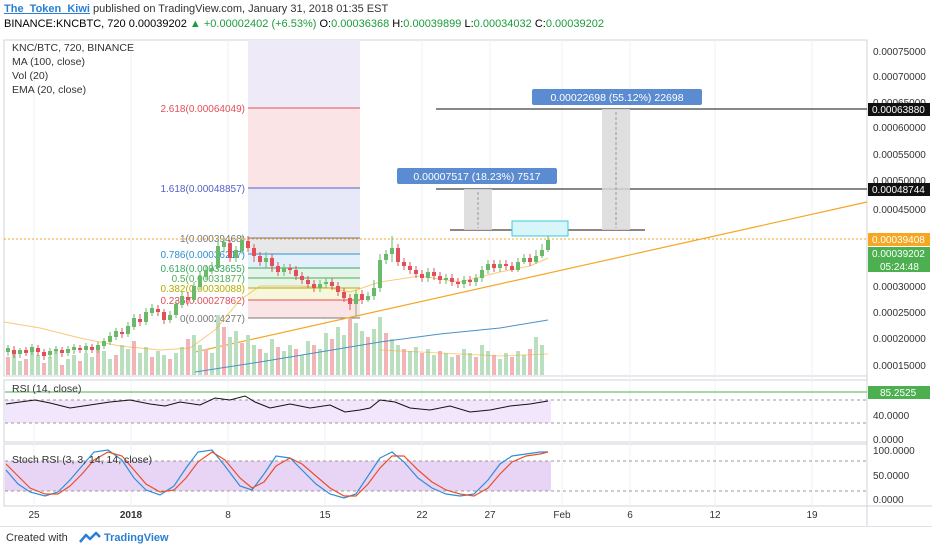 The image size is (932, 550). What do you see at coordinates (617, 97) in the screenshot?
I see `measure-label-large-bg` at bounding box center [617, 97].